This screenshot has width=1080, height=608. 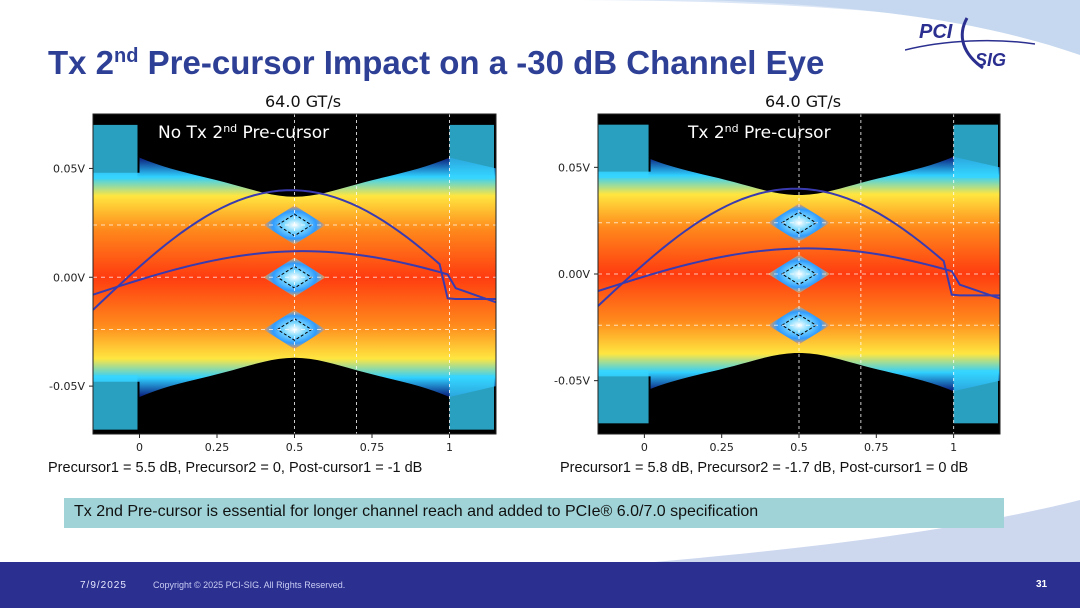 I want to click on footer-bar, so click(x=540, y=585).